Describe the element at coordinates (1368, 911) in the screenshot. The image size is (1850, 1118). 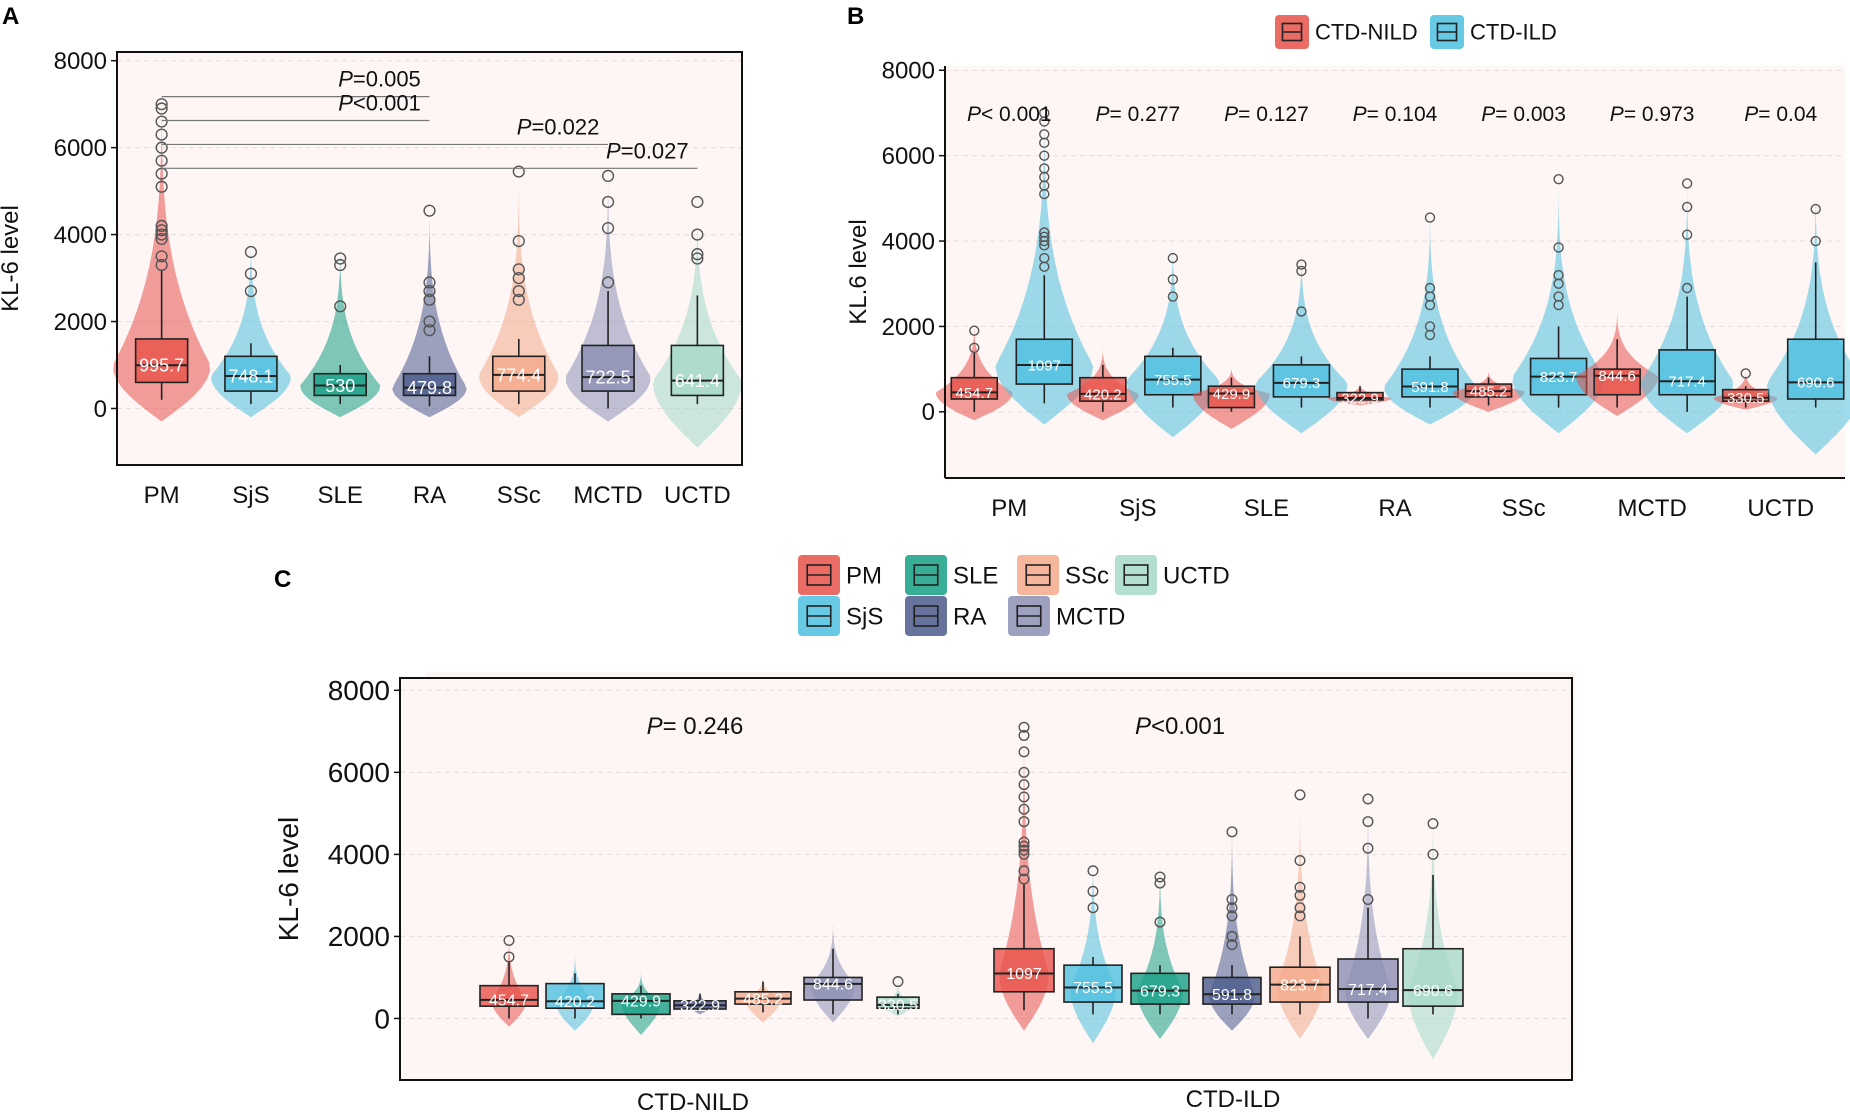
I see `panel-c-ctd-ild-mctd-group: 717.4` at that location.